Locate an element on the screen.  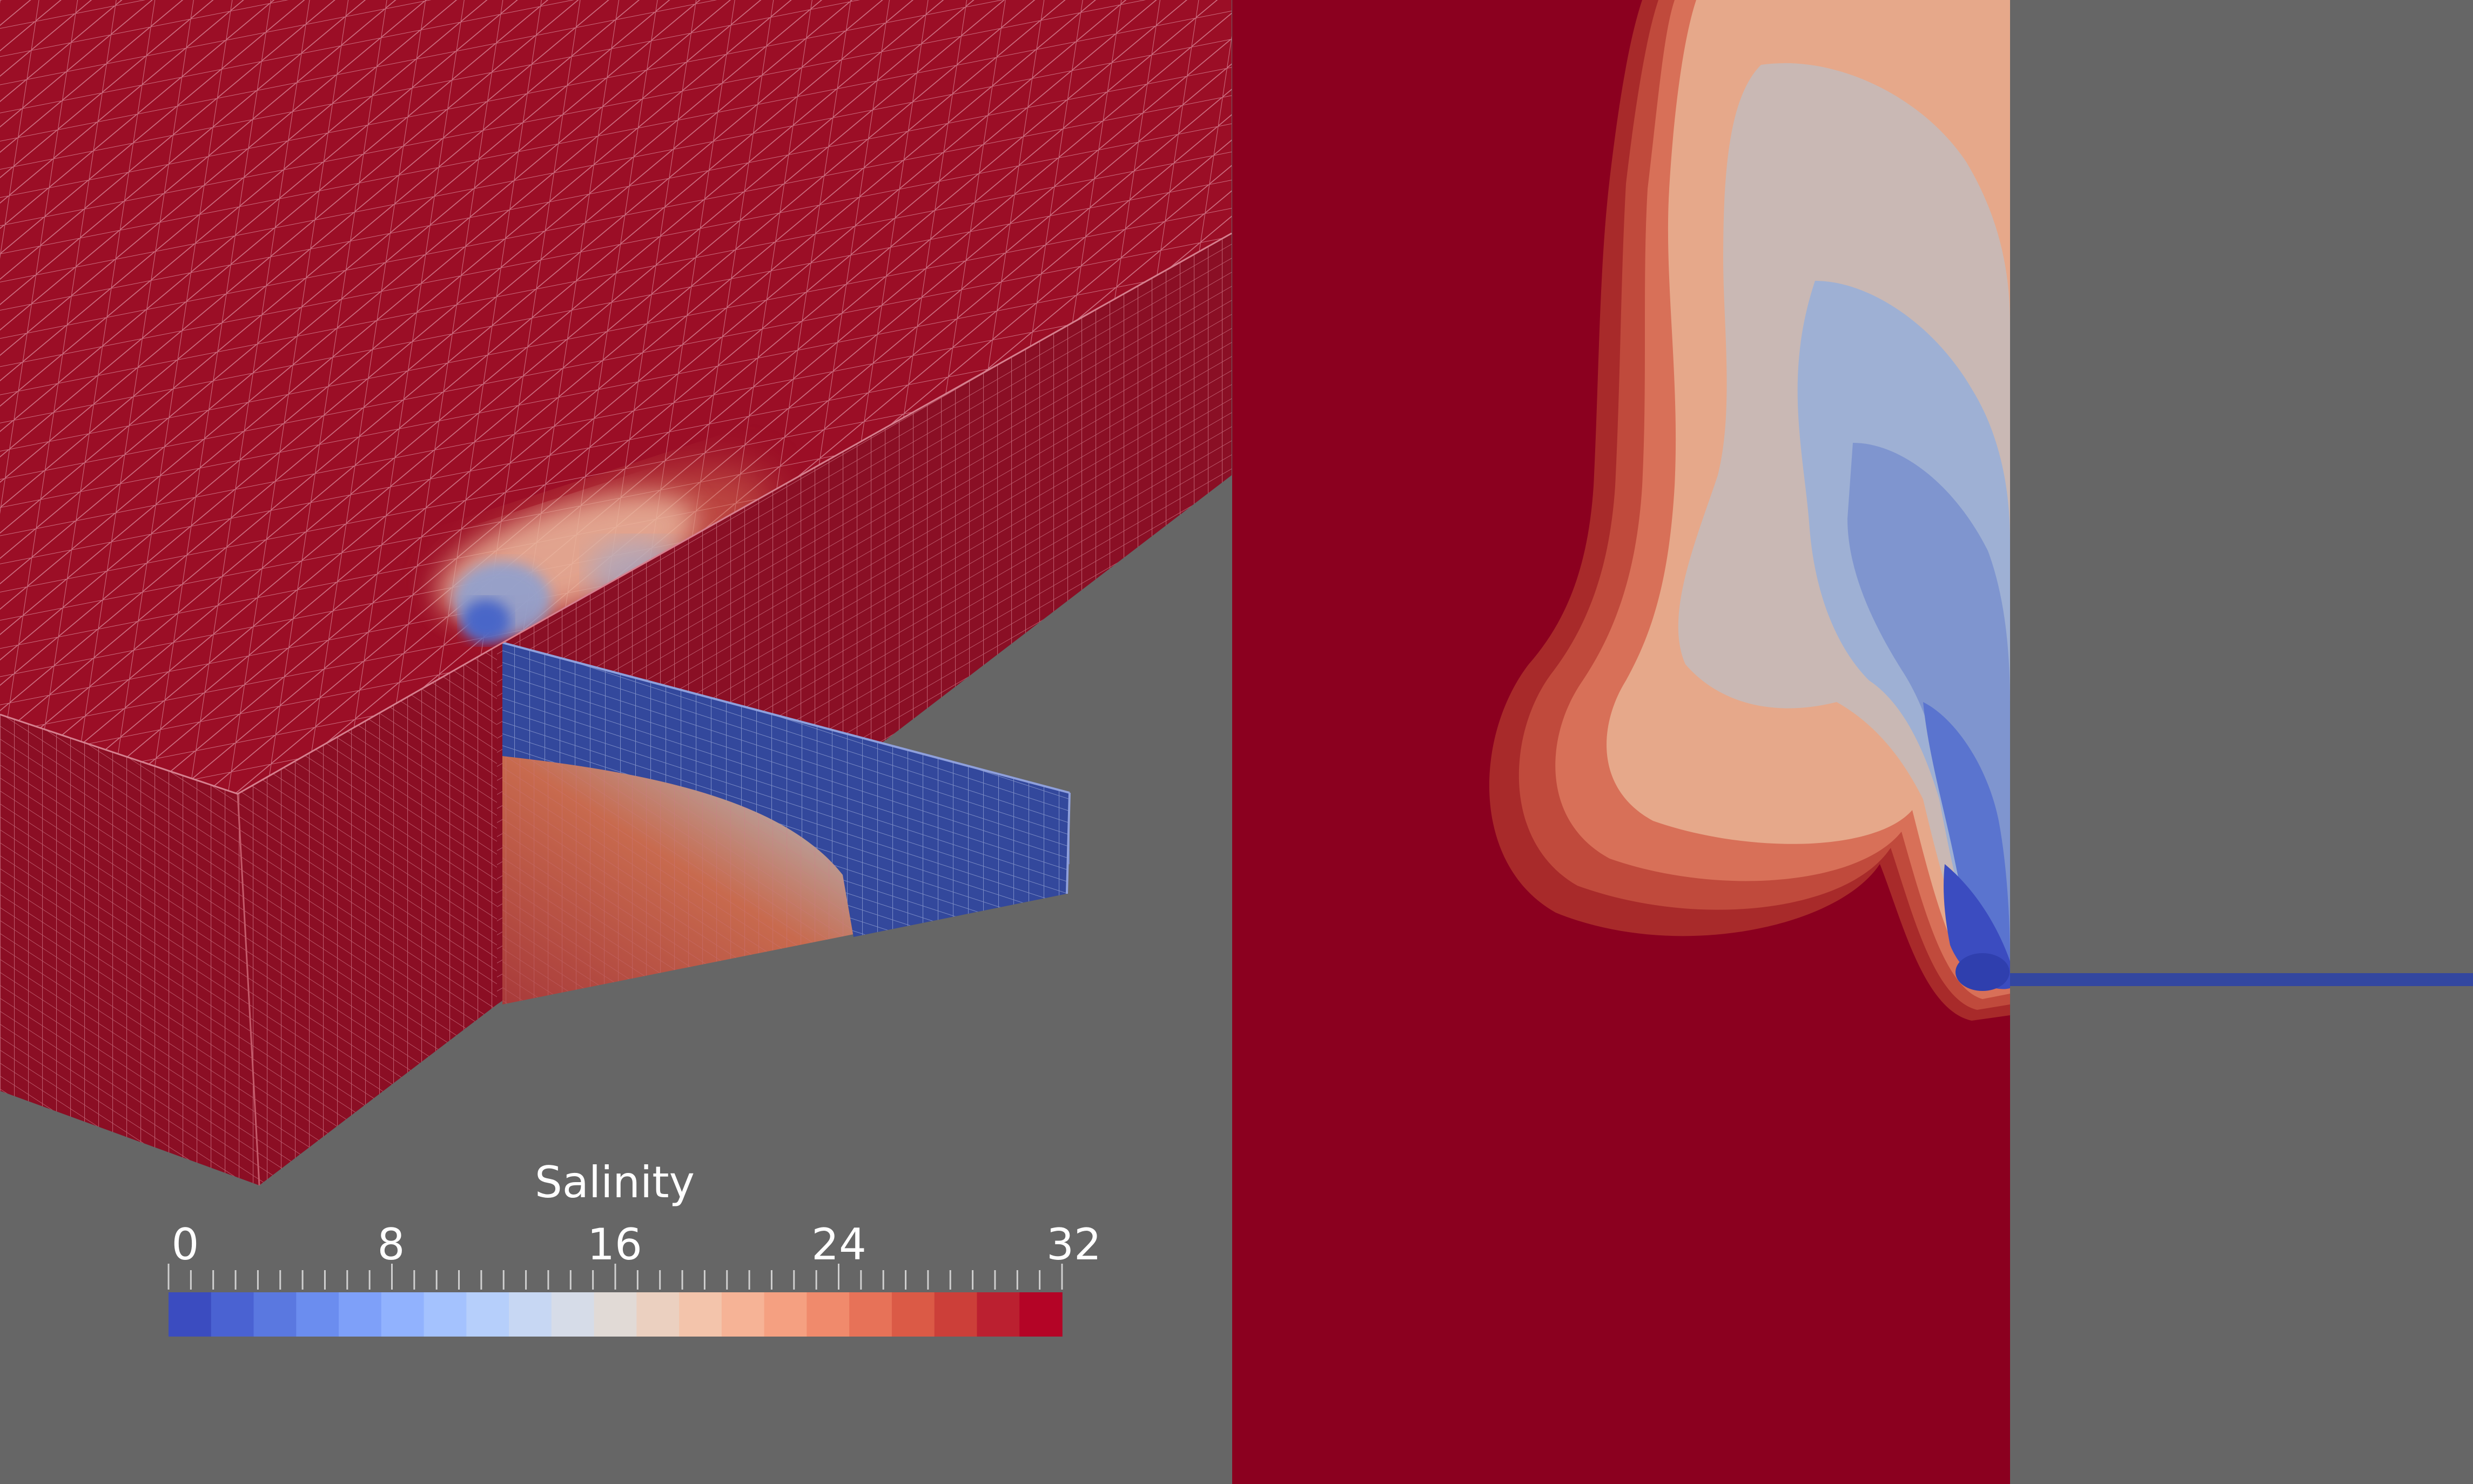
colorbar-legend: Salinity 0 8 16 24 32 is located at coordinates (634, 1247).